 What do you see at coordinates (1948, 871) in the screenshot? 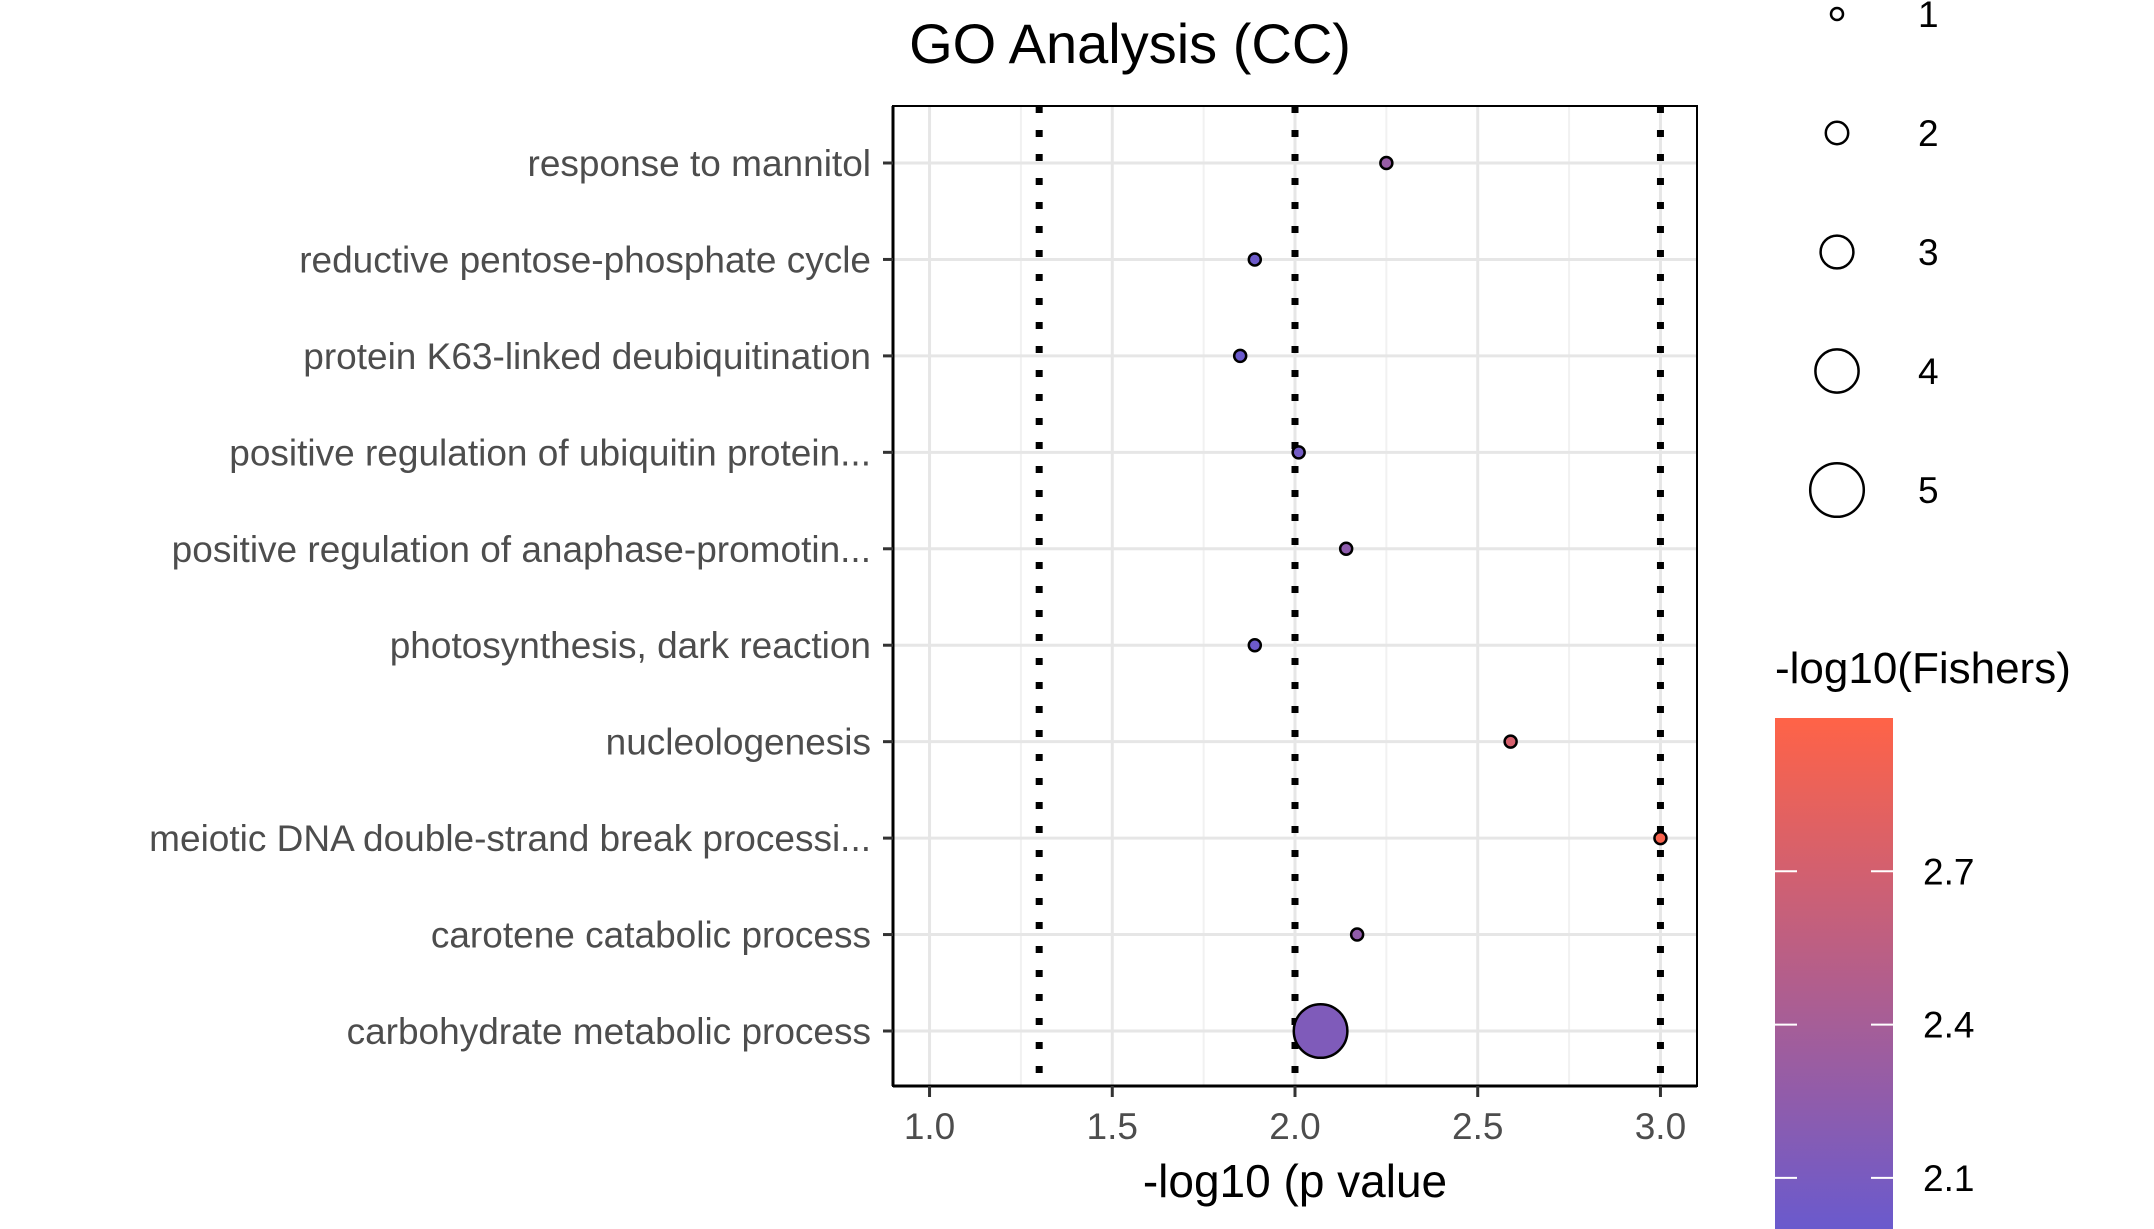
I see `color-bar-tick-label: 2.7` at bounding box center [1948, 871].